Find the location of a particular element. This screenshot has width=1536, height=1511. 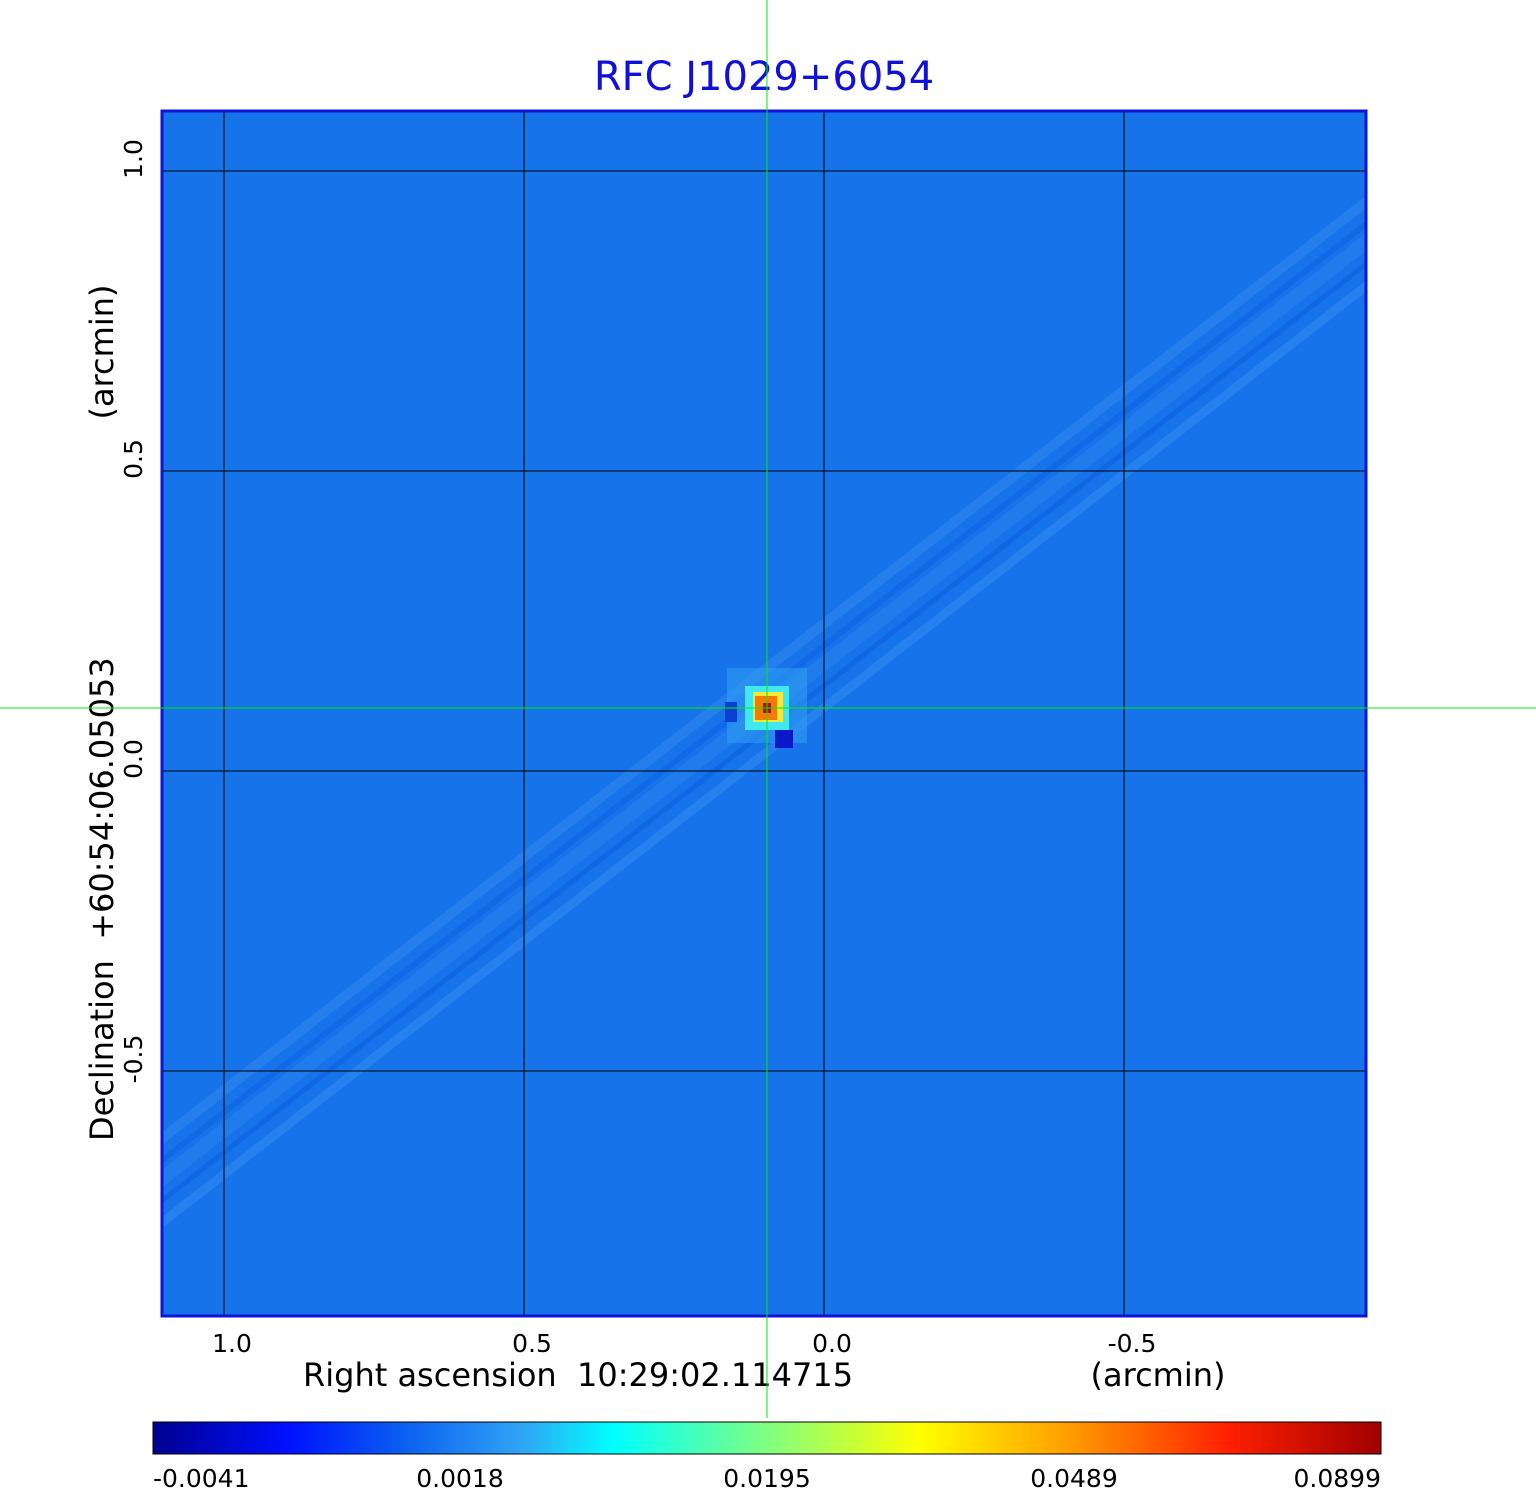

x-tick-labels: 1.0 0.5 0.0 -0.5 is located at coordinates (684, 1343).